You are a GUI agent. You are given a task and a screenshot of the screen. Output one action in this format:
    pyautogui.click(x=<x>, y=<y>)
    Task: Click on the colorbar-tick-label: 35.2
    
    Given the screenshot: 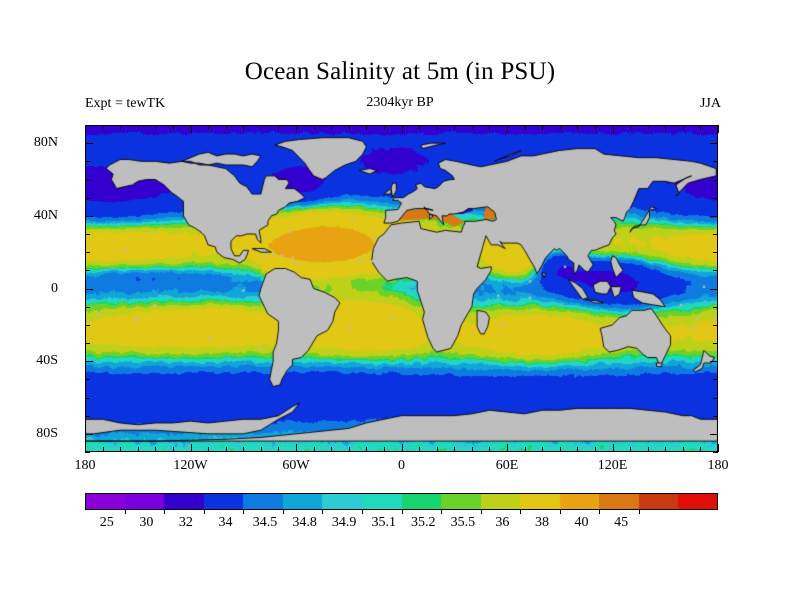 What is the action you would take?
    pyautogui.click(x=423, y=522)
    